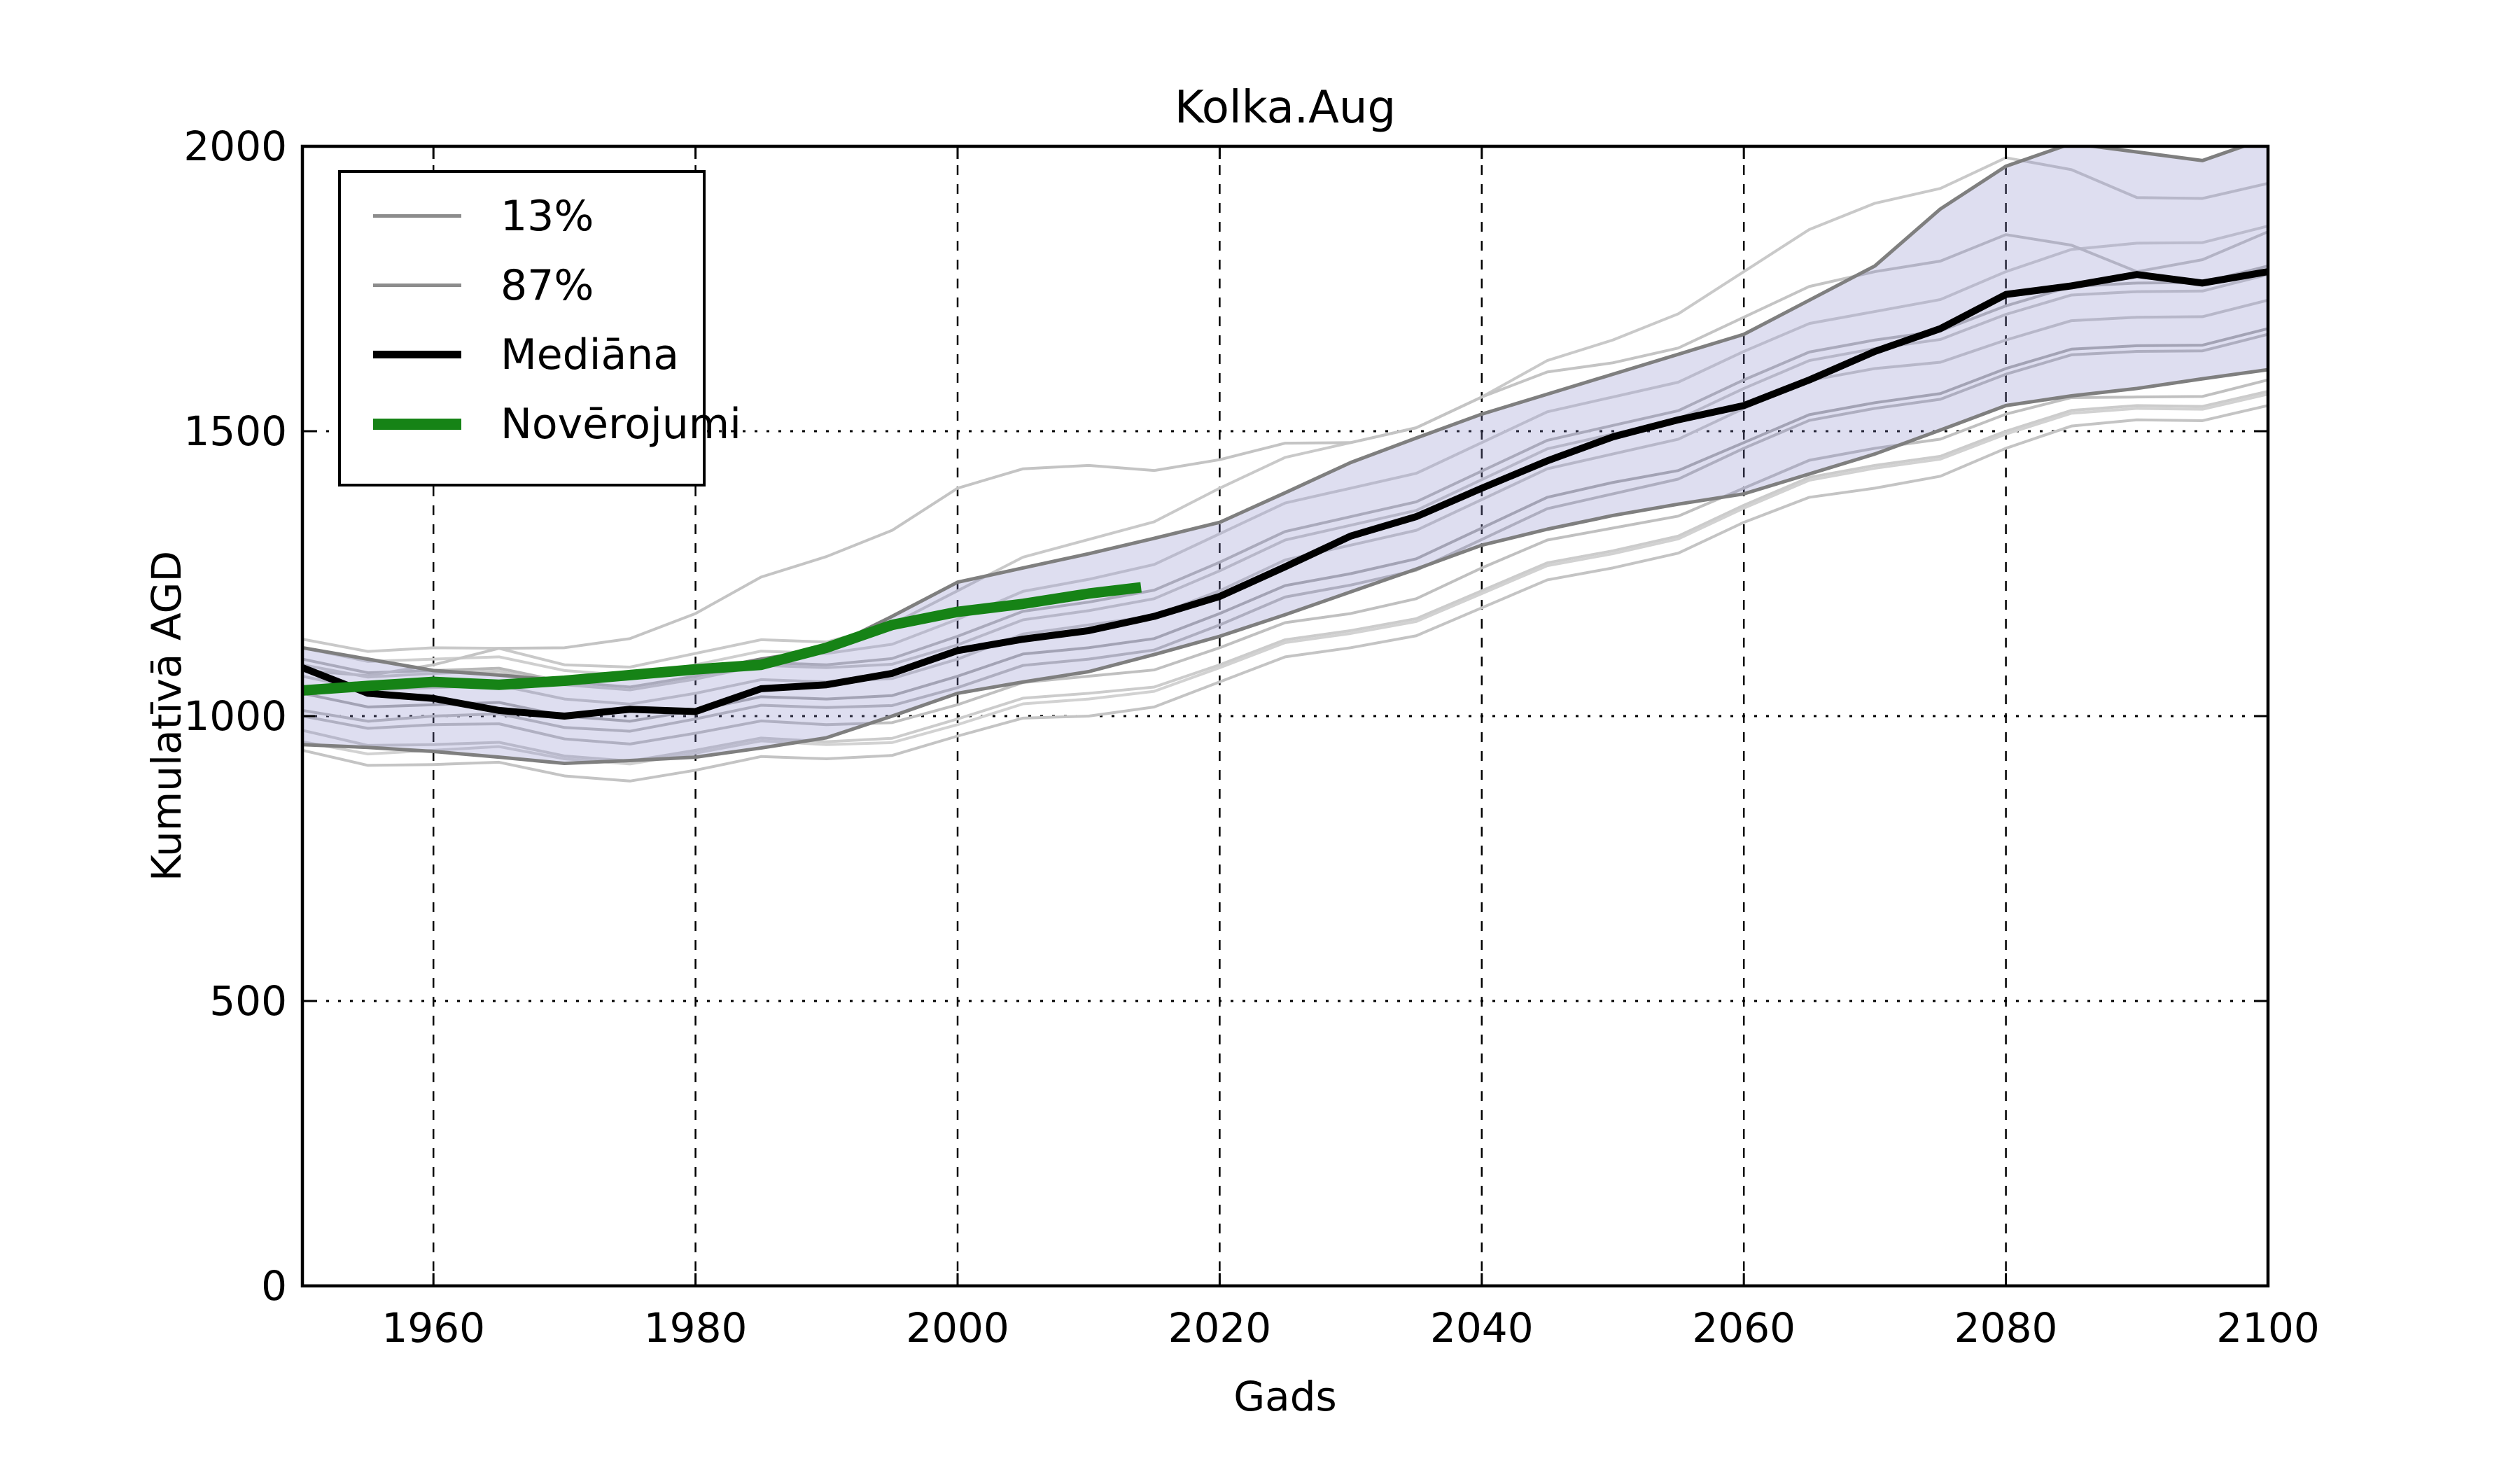 This screenshot has height=1470, width=2520. Describe the element at coordinates (696, 1328) in the screenshot. I see `x-tick-label-1980: 1980` at that location.